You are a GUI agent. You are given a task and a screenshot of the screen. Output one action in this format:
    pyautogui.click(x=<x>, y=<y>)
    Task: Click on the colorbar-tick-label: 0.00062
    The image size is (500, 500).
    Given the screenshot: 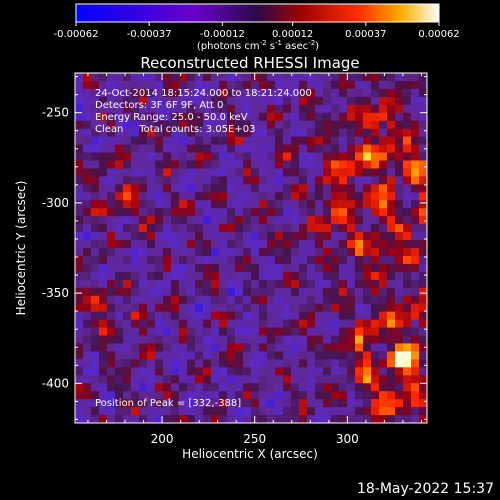 What is the action you would take?
    pyautogui.click(x=438, y=34)
    